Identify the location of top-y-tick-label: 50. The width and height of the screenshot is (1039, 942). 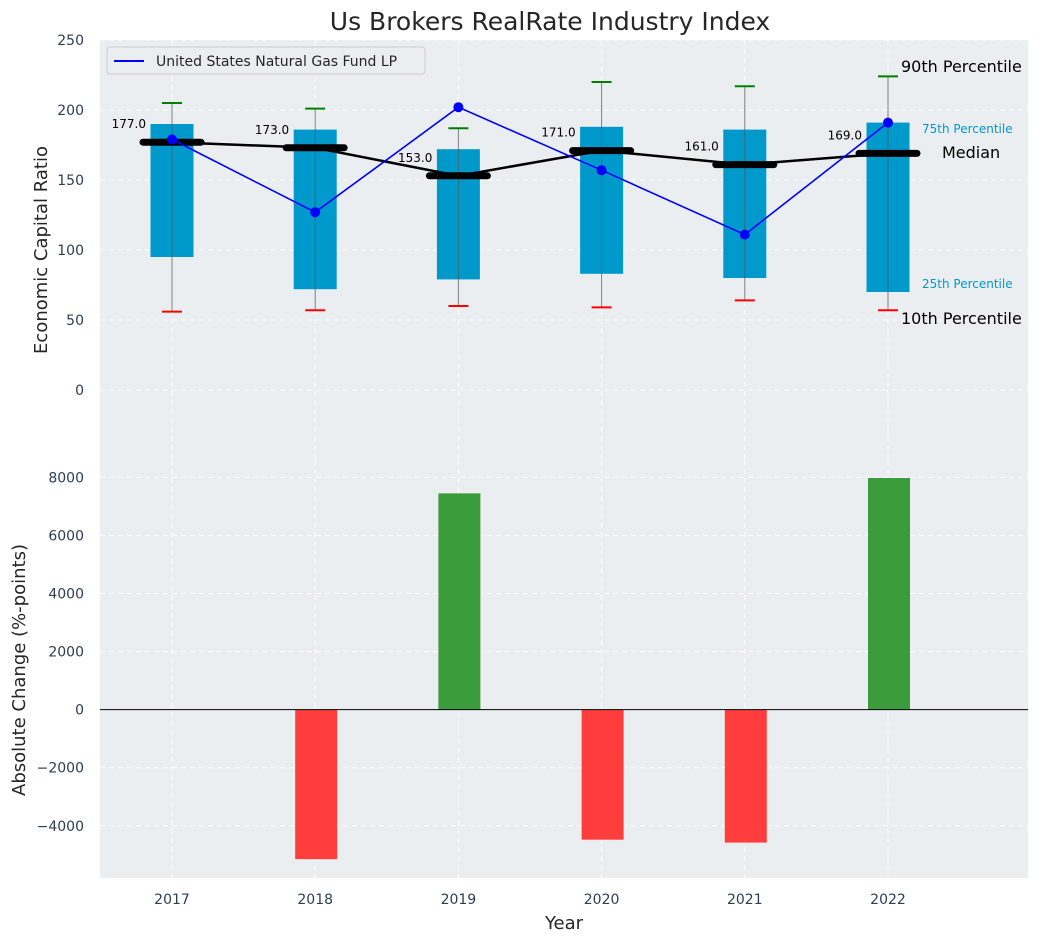
(75, 321).